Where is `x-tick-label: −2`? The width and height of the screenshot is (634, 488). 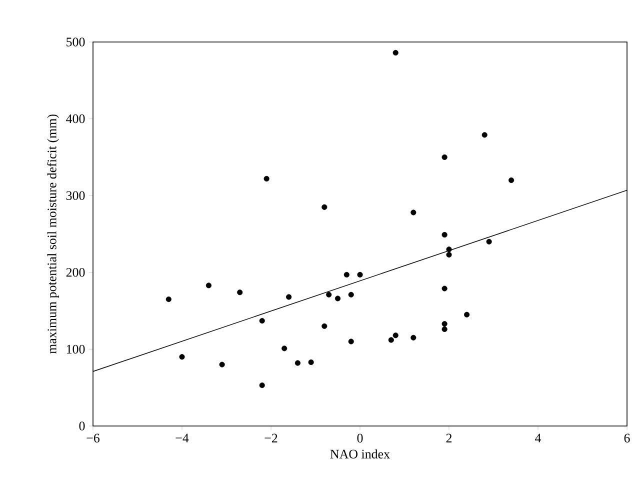 x-tick-label: −2 is located at coordinates (271, 438).